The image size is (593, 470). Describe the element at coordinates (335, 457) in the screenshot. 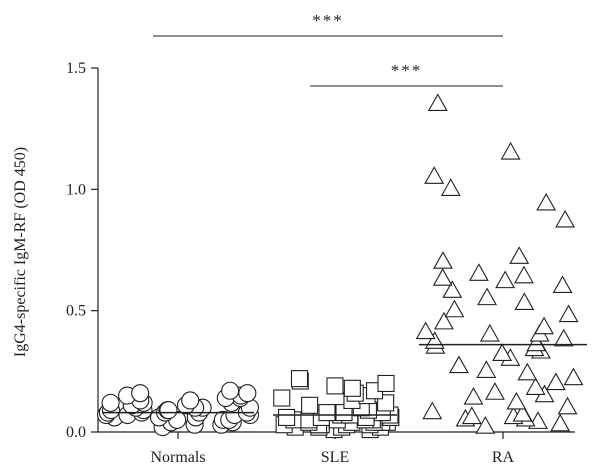

I see `x-tick-label: SLE` at that location.